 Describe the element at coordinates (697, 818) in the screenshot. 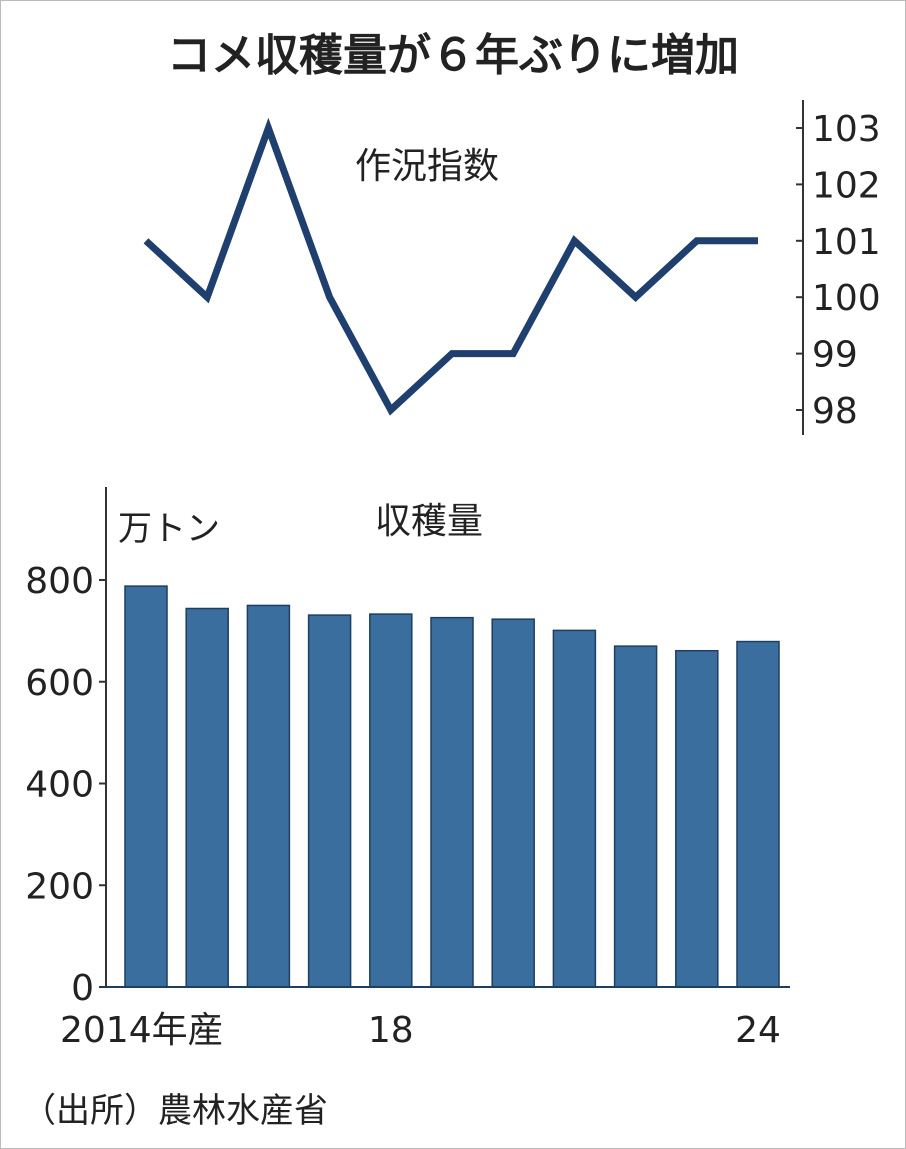

I see `bar-2023` at that location.